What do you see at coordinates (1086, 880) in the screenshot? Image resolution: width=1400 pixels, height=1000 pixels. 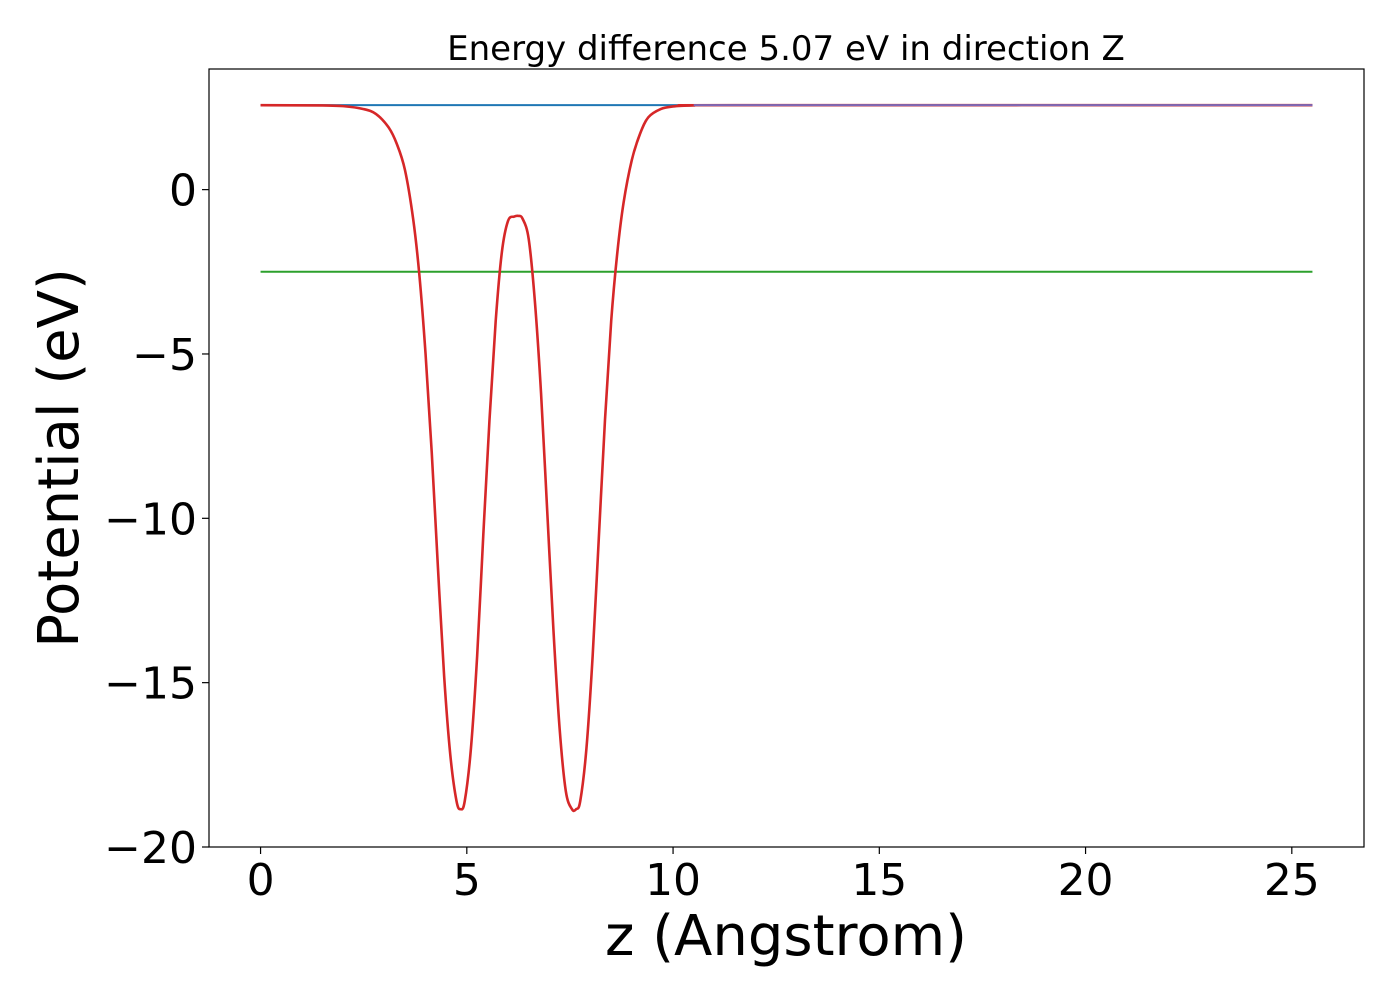 I see `x-tick-label: 20` at bounding box center [1086, 880].